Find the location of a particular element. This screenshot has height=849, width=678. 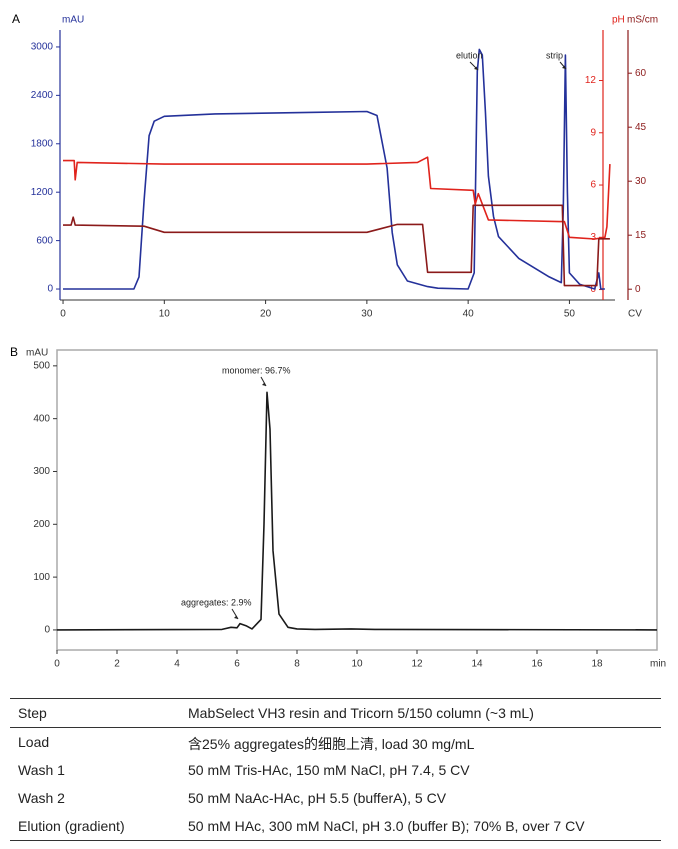

table-row: Load 含25% aggregates的细胞上清, load 30 mg/mL is located at coordinates (335, 742).